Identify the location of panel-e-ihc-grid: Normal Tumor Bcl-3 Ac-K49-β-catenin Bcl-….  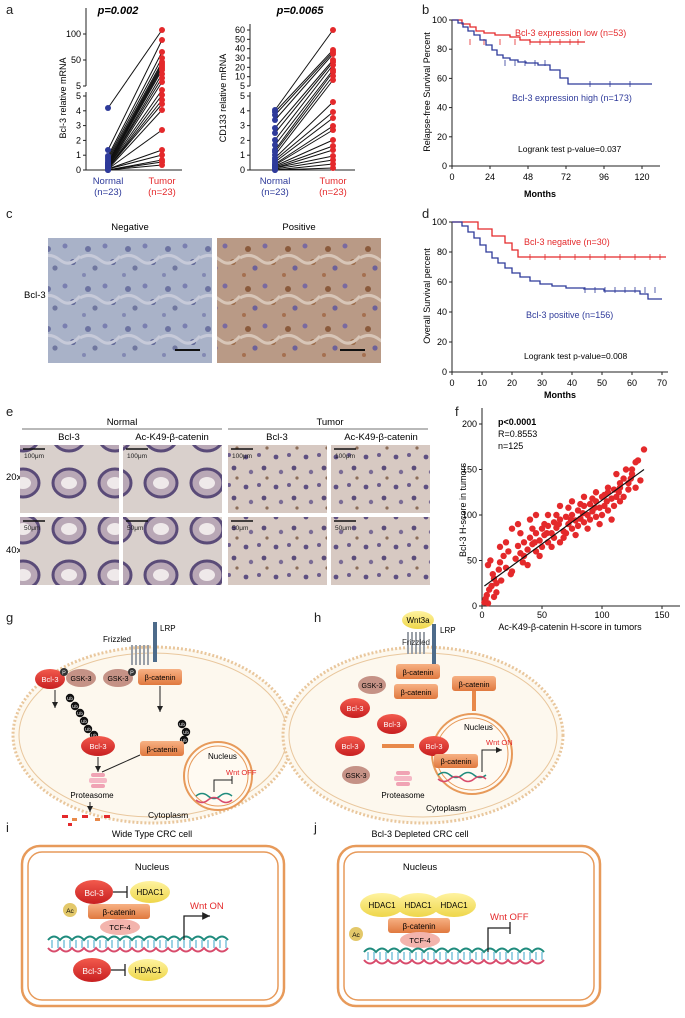
(218, 501).